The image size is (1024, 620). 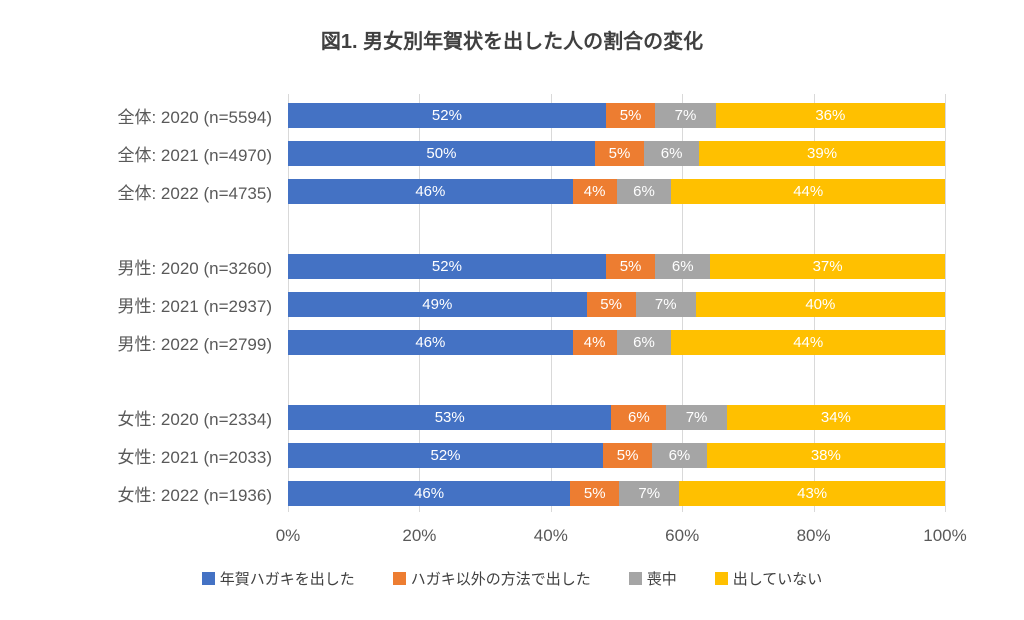 I want to click on chart-row: 女性: 2021 (n=2033) 52% 5% 6% 38%, so click(x=492, y=455).